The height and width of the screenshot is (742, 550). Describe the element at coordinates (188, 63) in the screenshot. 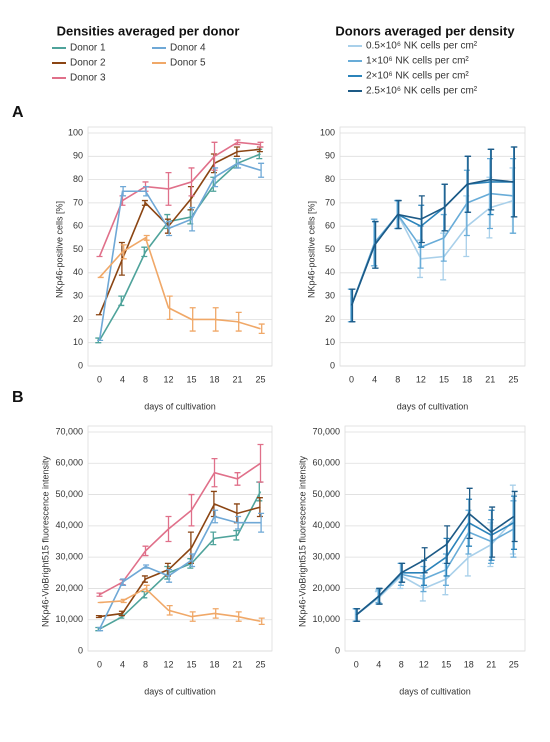

I see `legend-label: Donor 5` at that location.